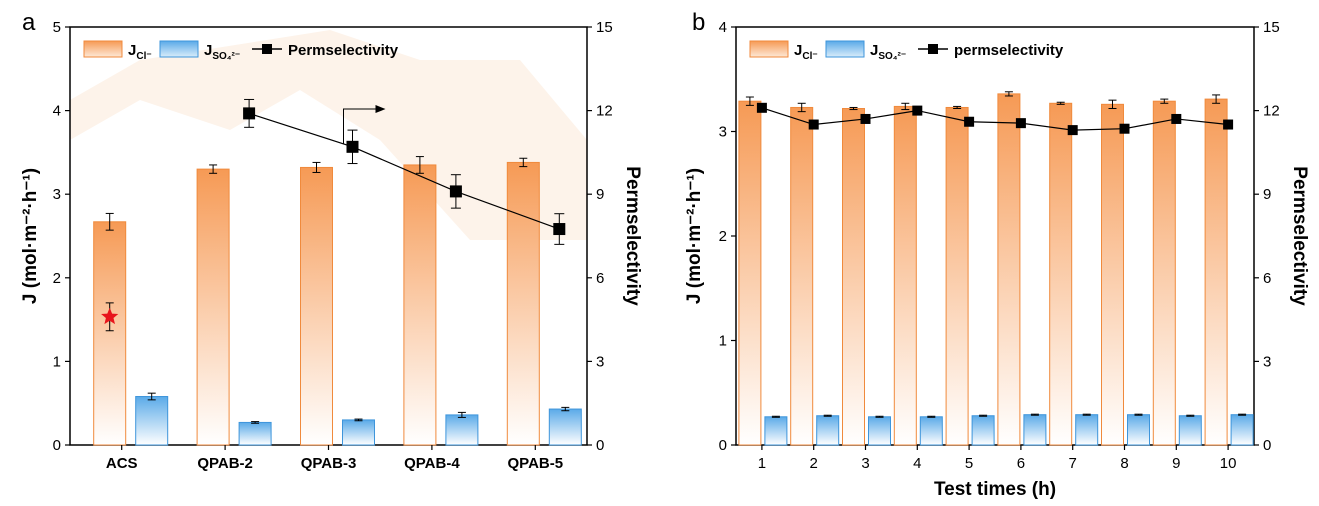 The width and height of the screenshot is (1319, 506). What do you see at coordinates (906, 51) in the screenshot?
I see `legend: JCl⁻ JSO₄²⁻ permselectivity` at bounding box center [906, 51].